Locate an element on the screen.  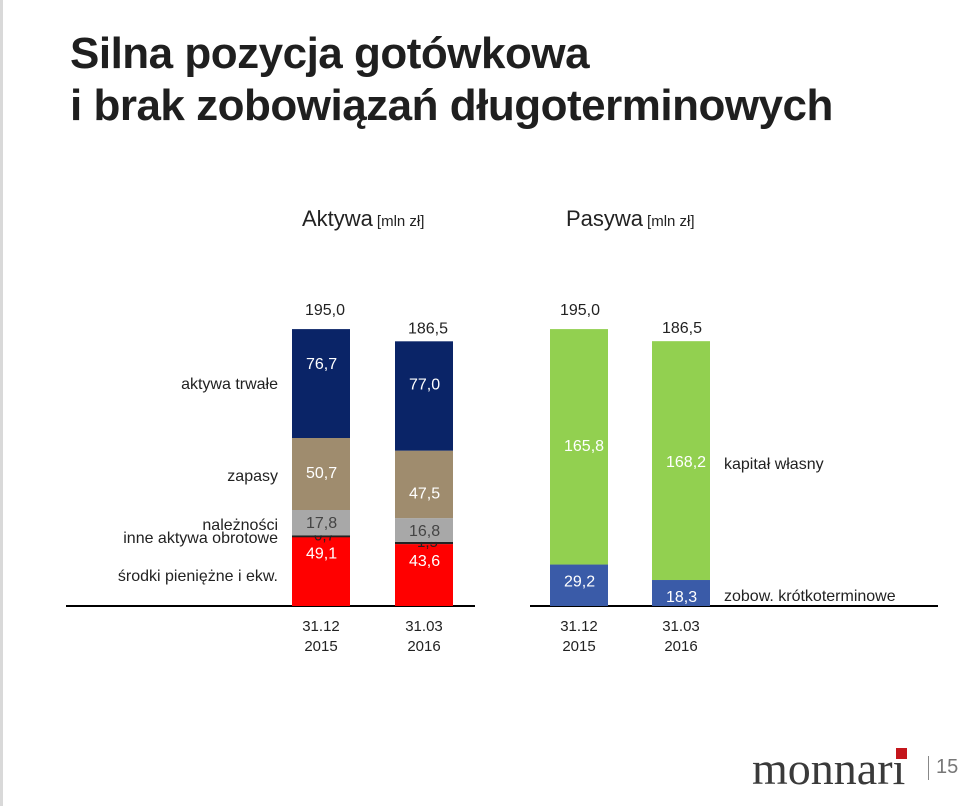
label-srodki-1: 43,6 is located at coordinates (424, 561).